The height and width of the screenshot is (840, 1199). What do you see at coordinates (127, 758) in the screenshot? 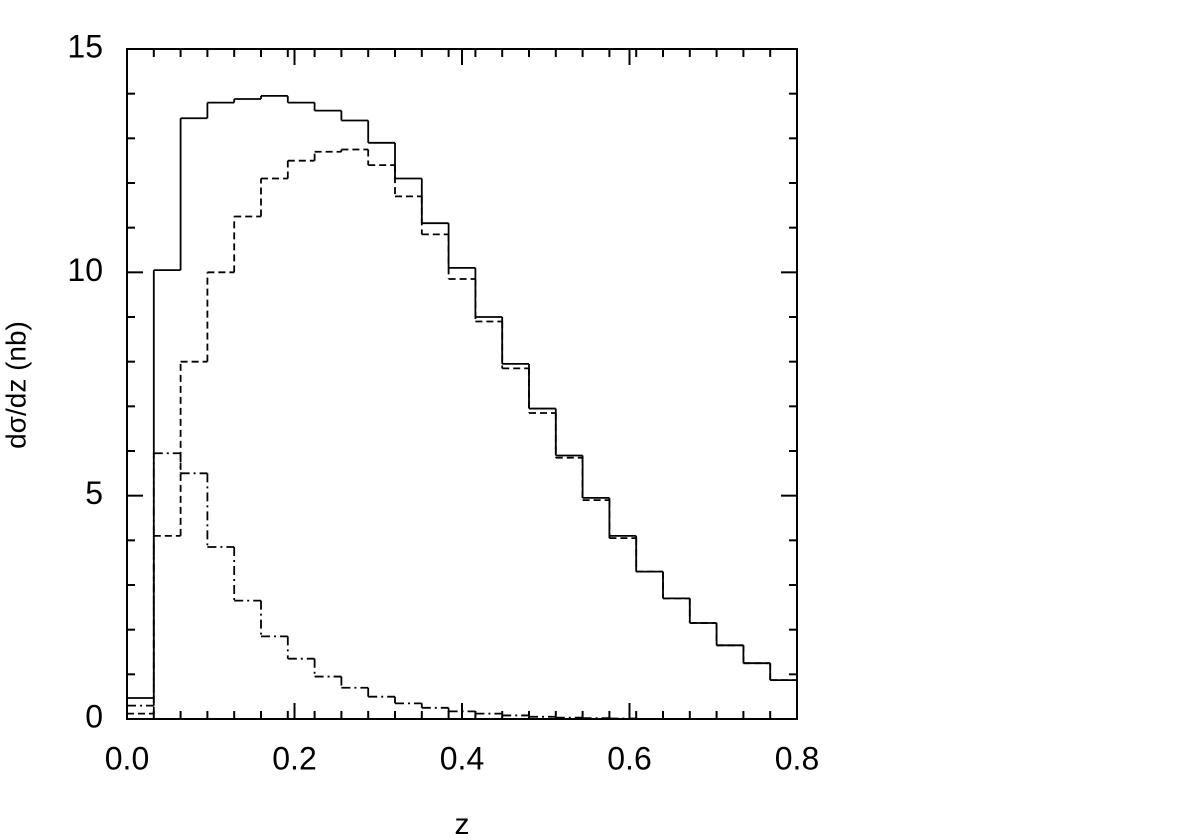
I see `x-tick-label: 0.0` at bounding box center [127, 758].